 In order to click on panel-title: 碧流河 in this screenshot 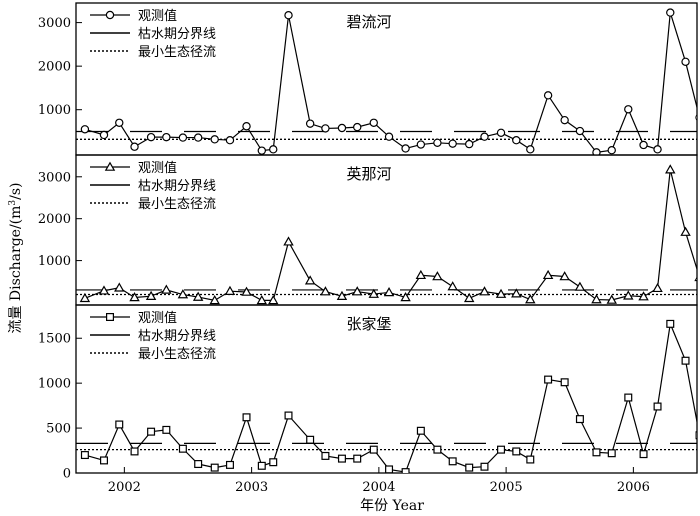, I will do `click(368, 22)`.